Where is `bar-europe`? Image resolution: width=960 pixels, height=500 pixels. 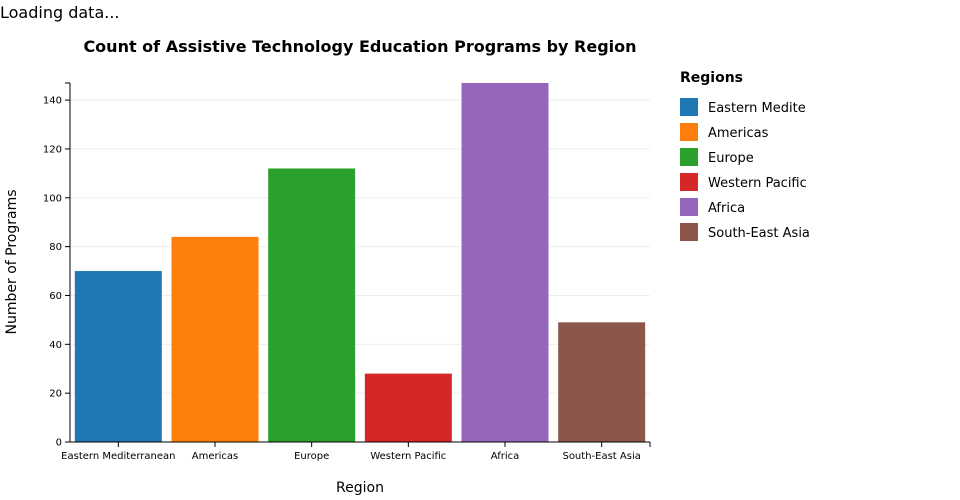 bar-europe is located at coordinates (312, 305).